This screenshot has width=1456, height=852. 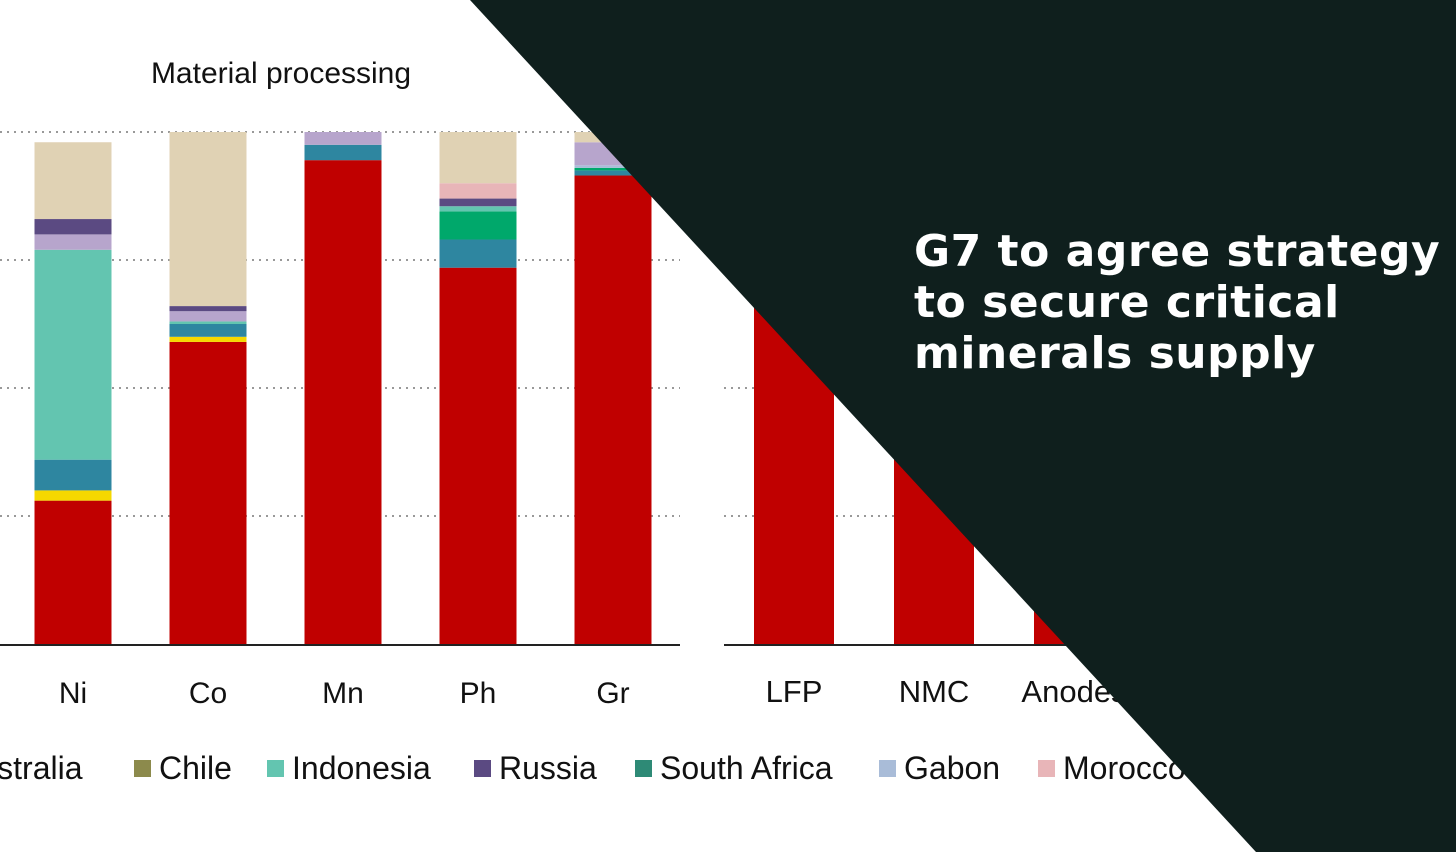 What do you see at coordinates (746, 768) in the screenshot?
I see `legend-label: South Africa` at bounding box center [746, 768].